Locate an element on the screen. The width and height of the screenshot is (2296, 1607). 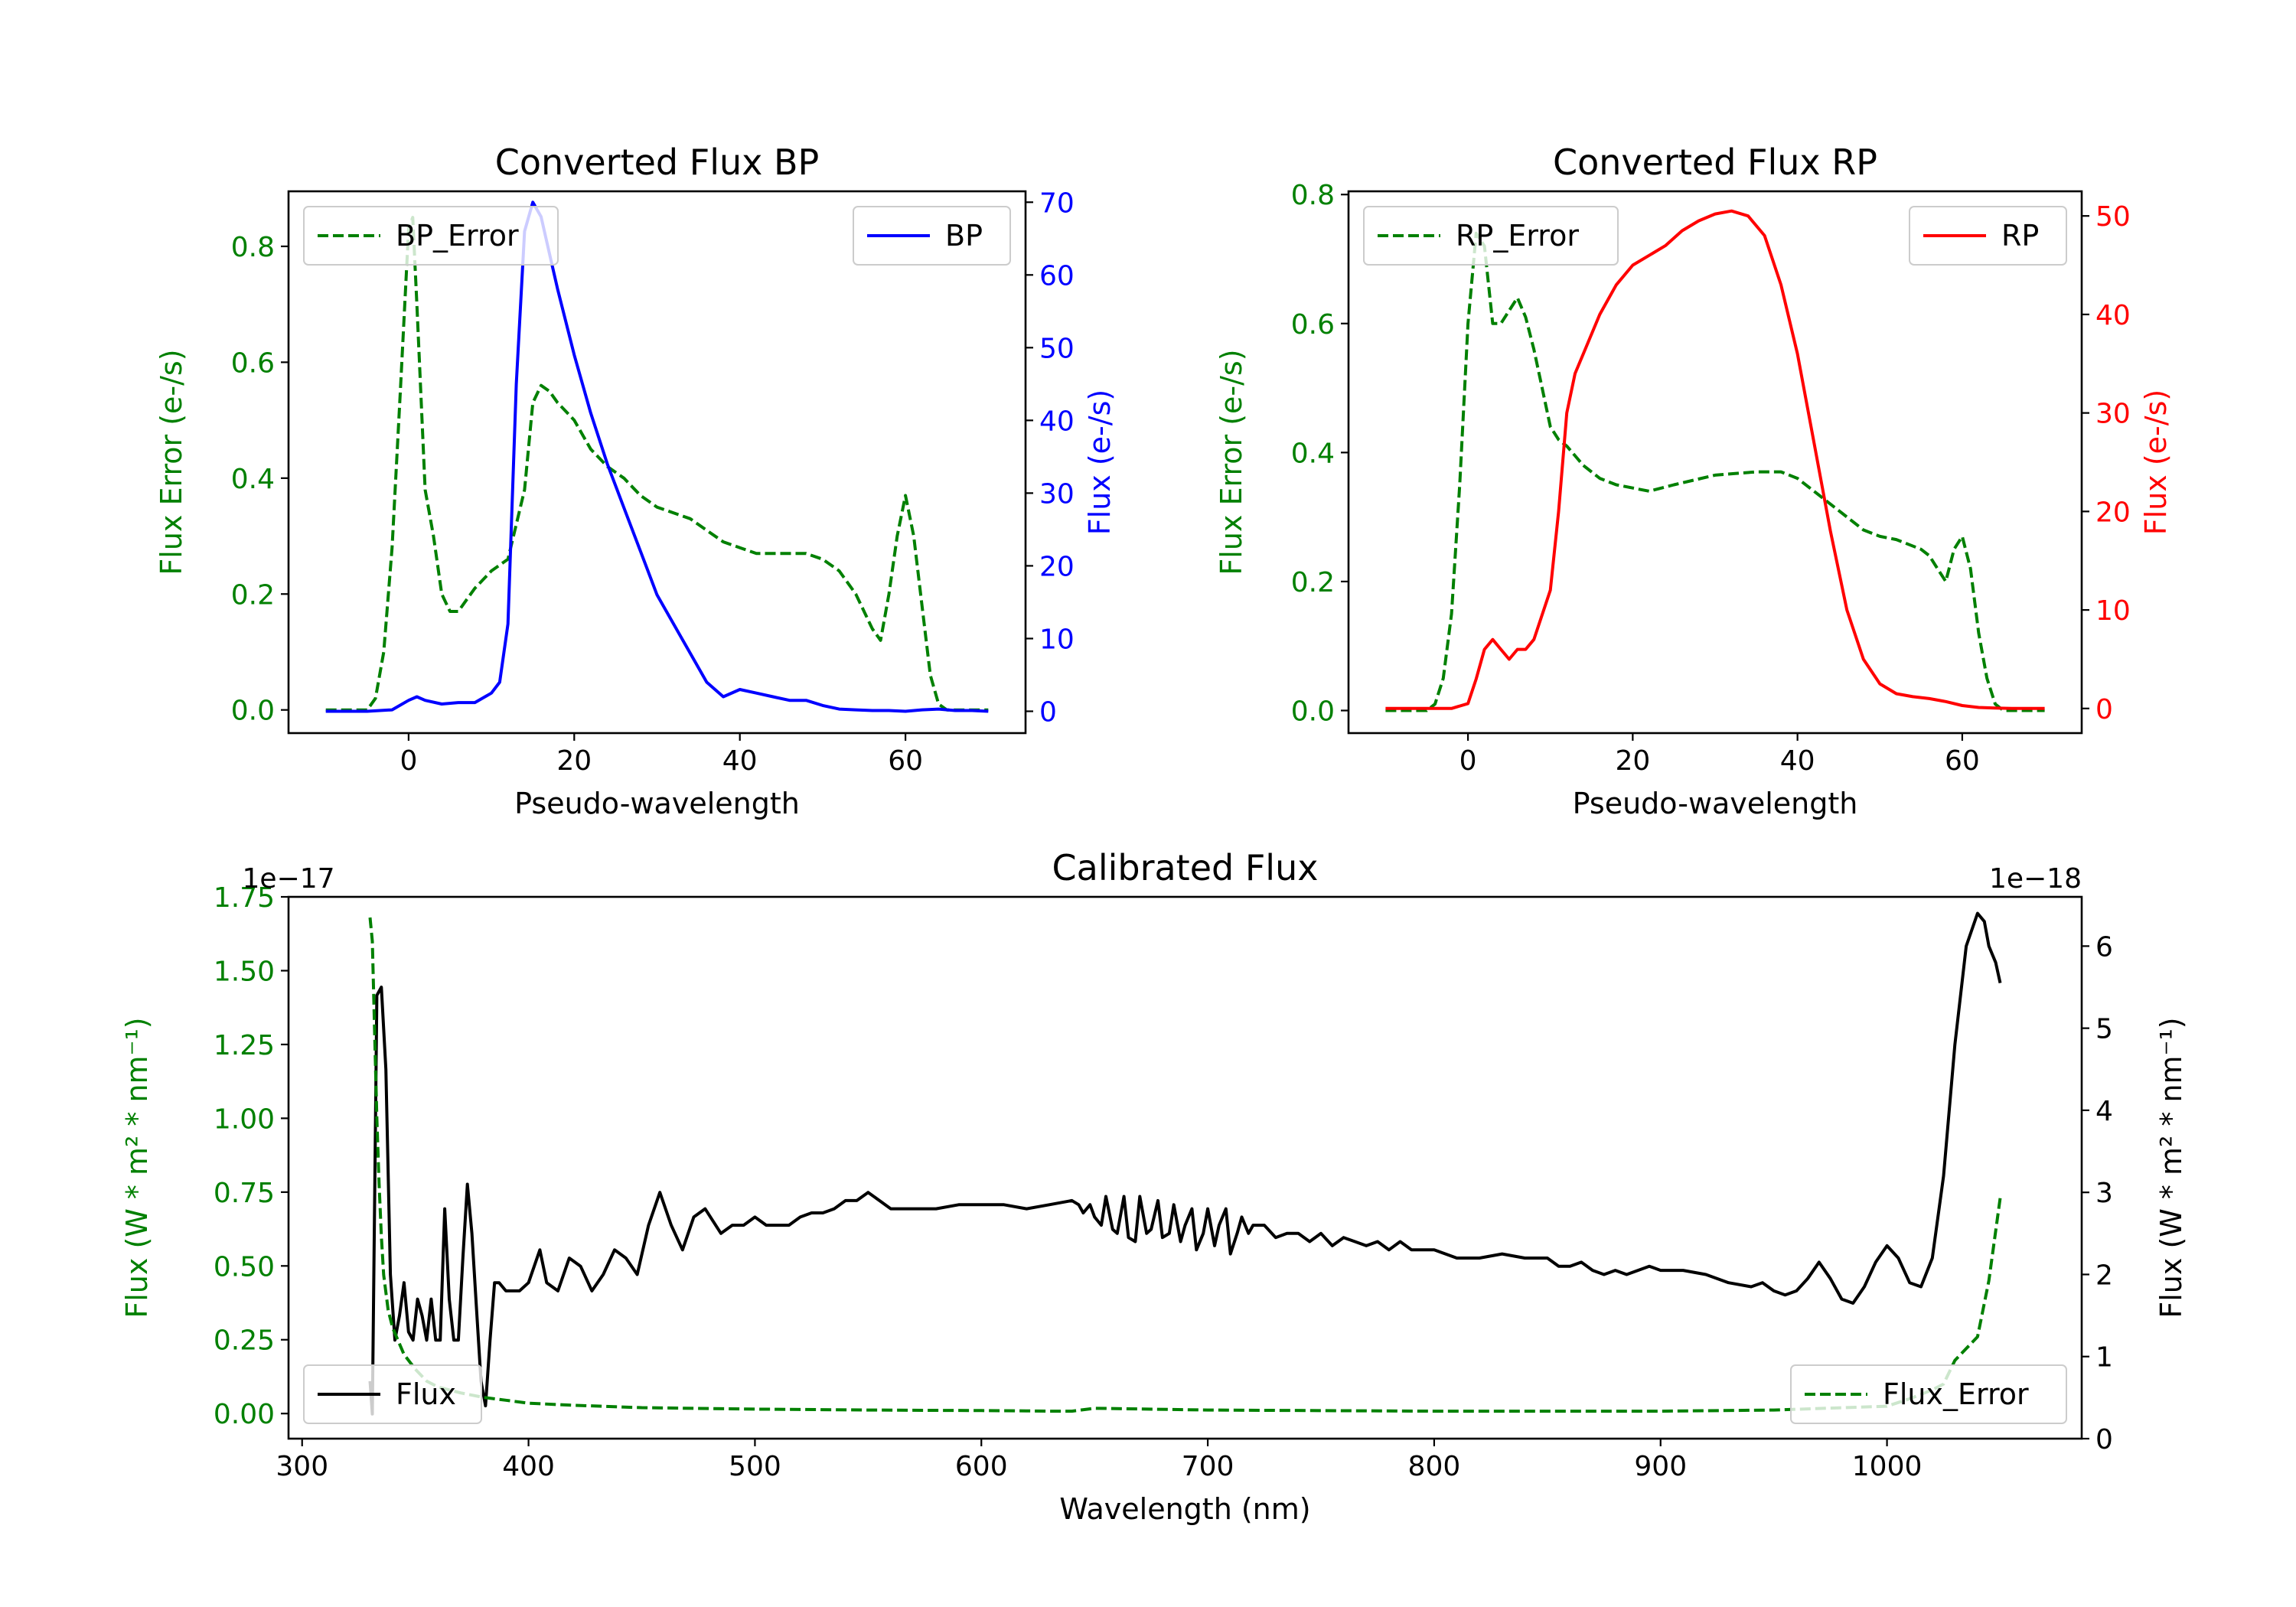
y-right-tick-label: 5 is located at coordinates (2104, 1029).